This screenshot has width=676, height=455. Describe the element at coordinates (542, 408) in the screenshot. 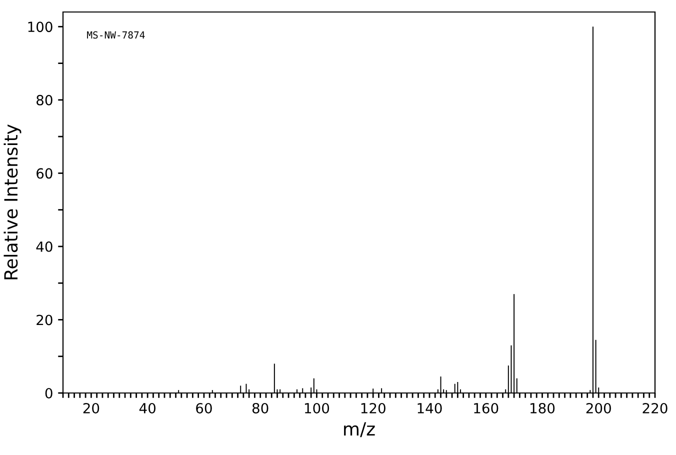

I see `x-tick-label: 180` at that location.